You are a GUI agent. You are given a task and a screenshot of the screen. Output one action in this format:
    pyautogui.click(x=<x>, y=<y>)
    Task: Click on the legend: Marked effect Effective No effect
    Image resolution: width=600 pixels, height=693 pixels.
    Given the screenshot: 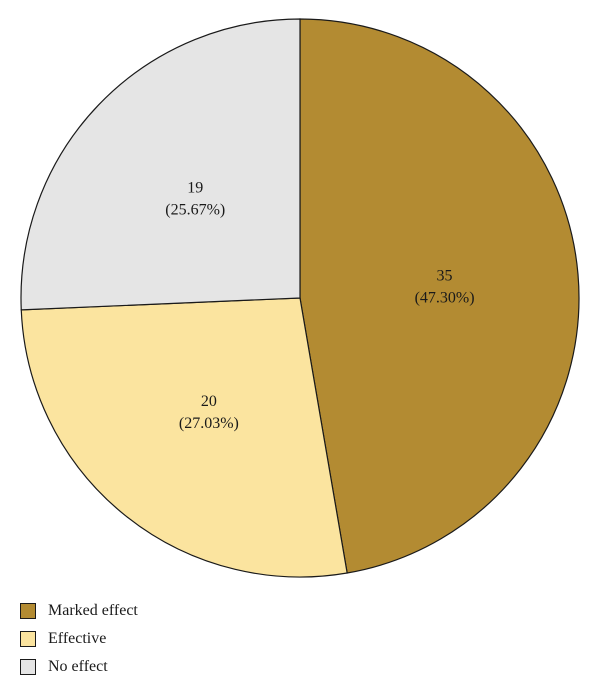 What is the action you would take?
    pyautogui.click(x=79, y=639)
    